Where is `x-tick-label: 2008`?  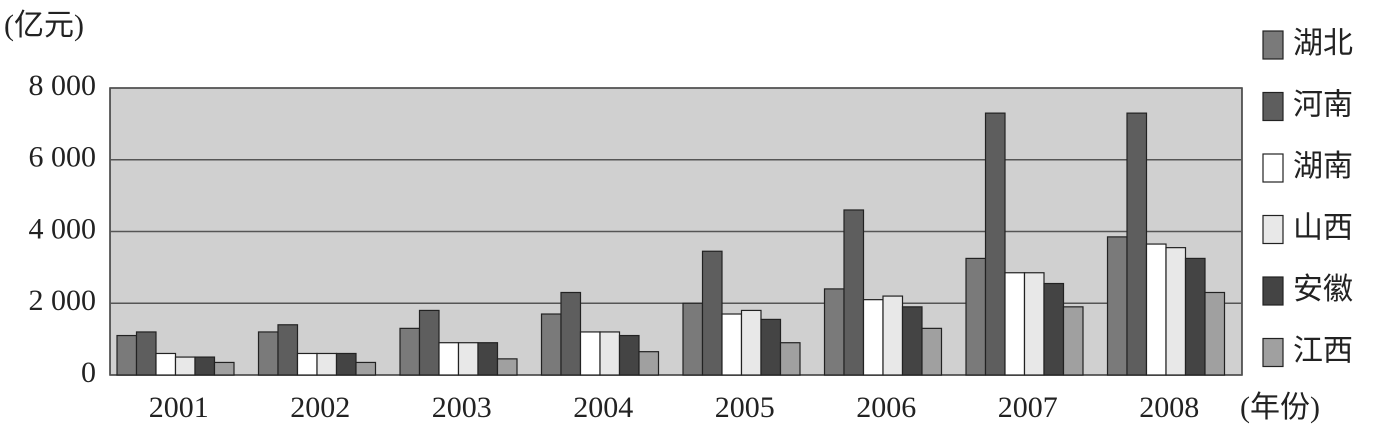 x-tick-label: 2008 is located at coordinates (1169, 407).